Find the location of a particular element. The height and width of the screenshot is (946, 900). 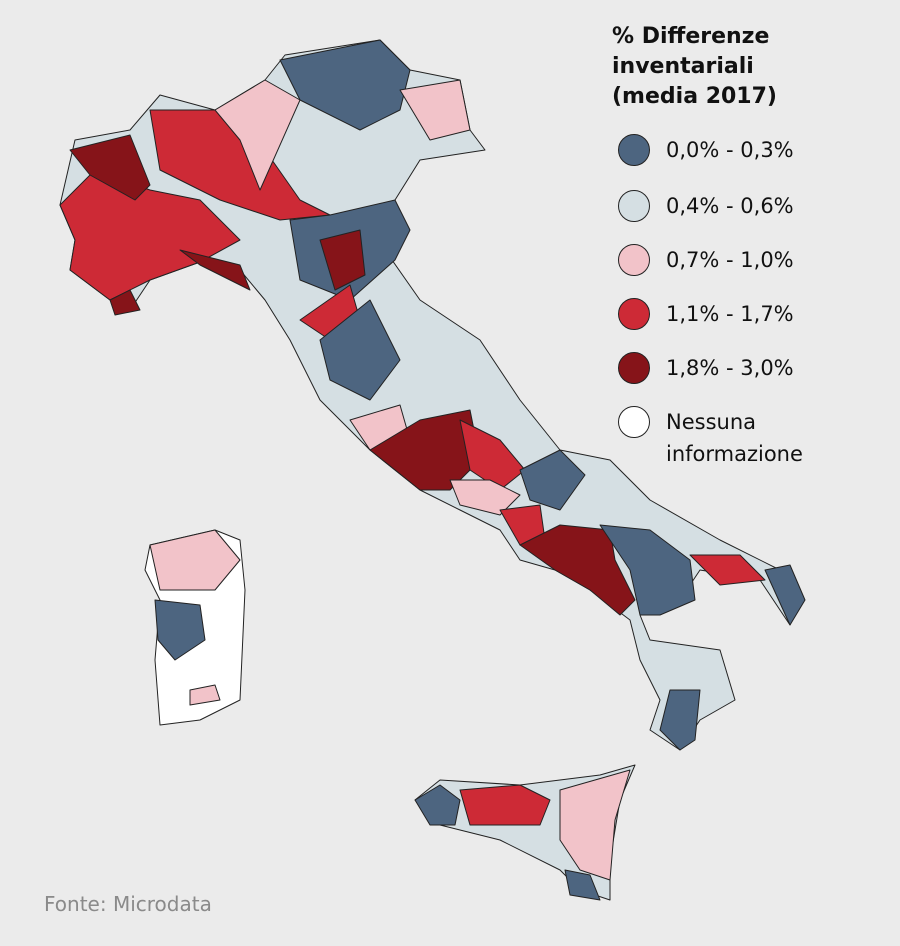

legend-title: % Differenze inventariali (media 2017) is located at coordinates (694, 66).